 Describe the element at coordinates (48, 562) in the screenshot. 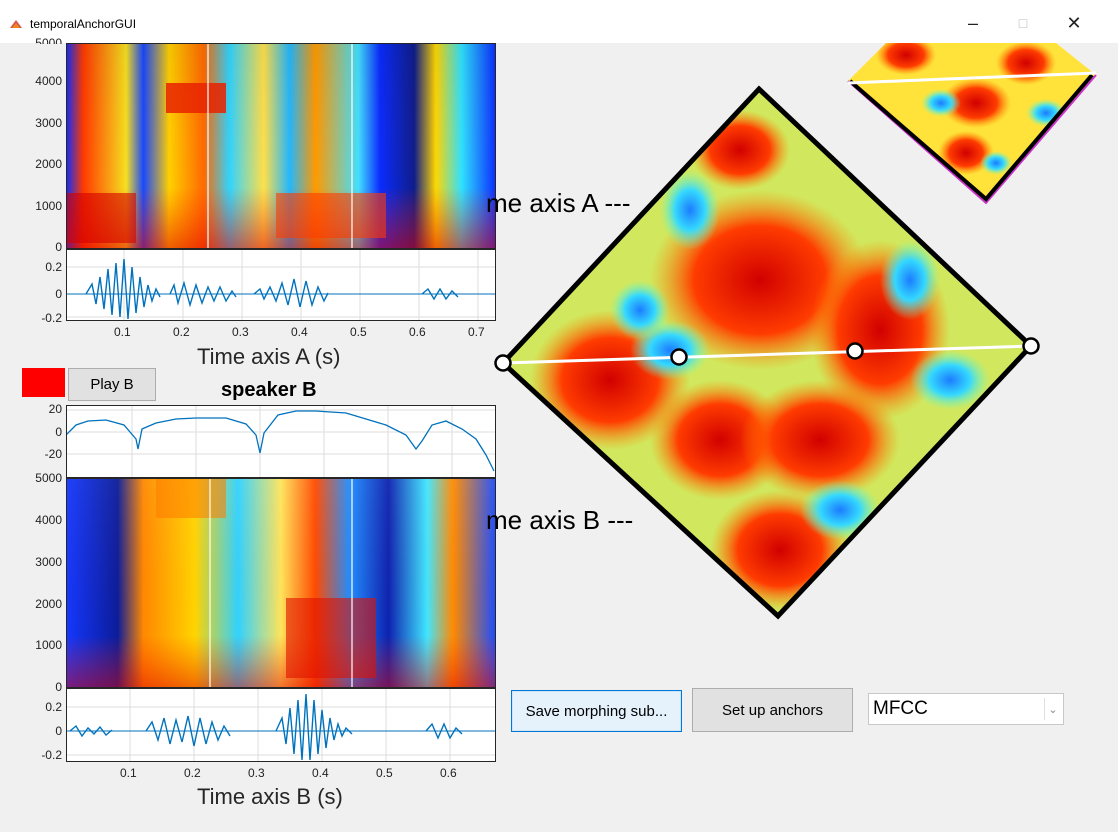

I see `spectrogram-b-ytick: 3000` at that location.